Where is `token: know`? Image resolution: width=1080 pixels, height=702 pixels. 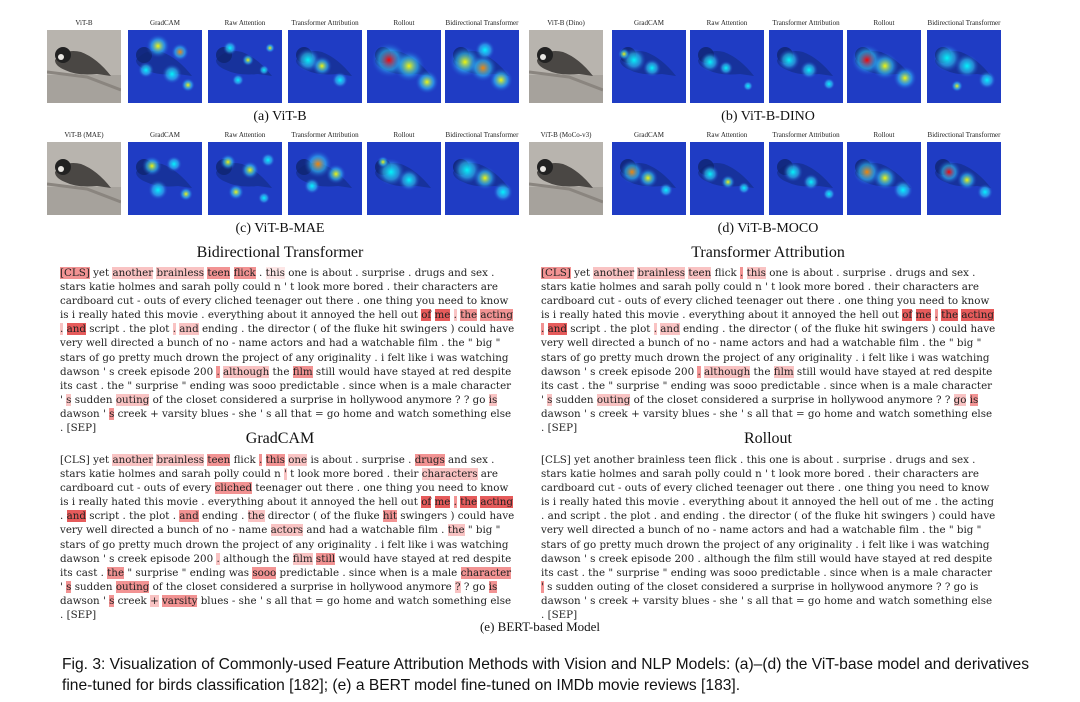
token: know is located at coordinates (494, 301).